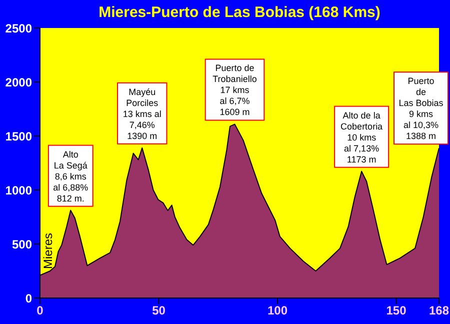 This screenshot has height=324, width=450. Describe the element at coordinates (28, 298) in the screenshot. I see `y-tick-label: 0` at that location.